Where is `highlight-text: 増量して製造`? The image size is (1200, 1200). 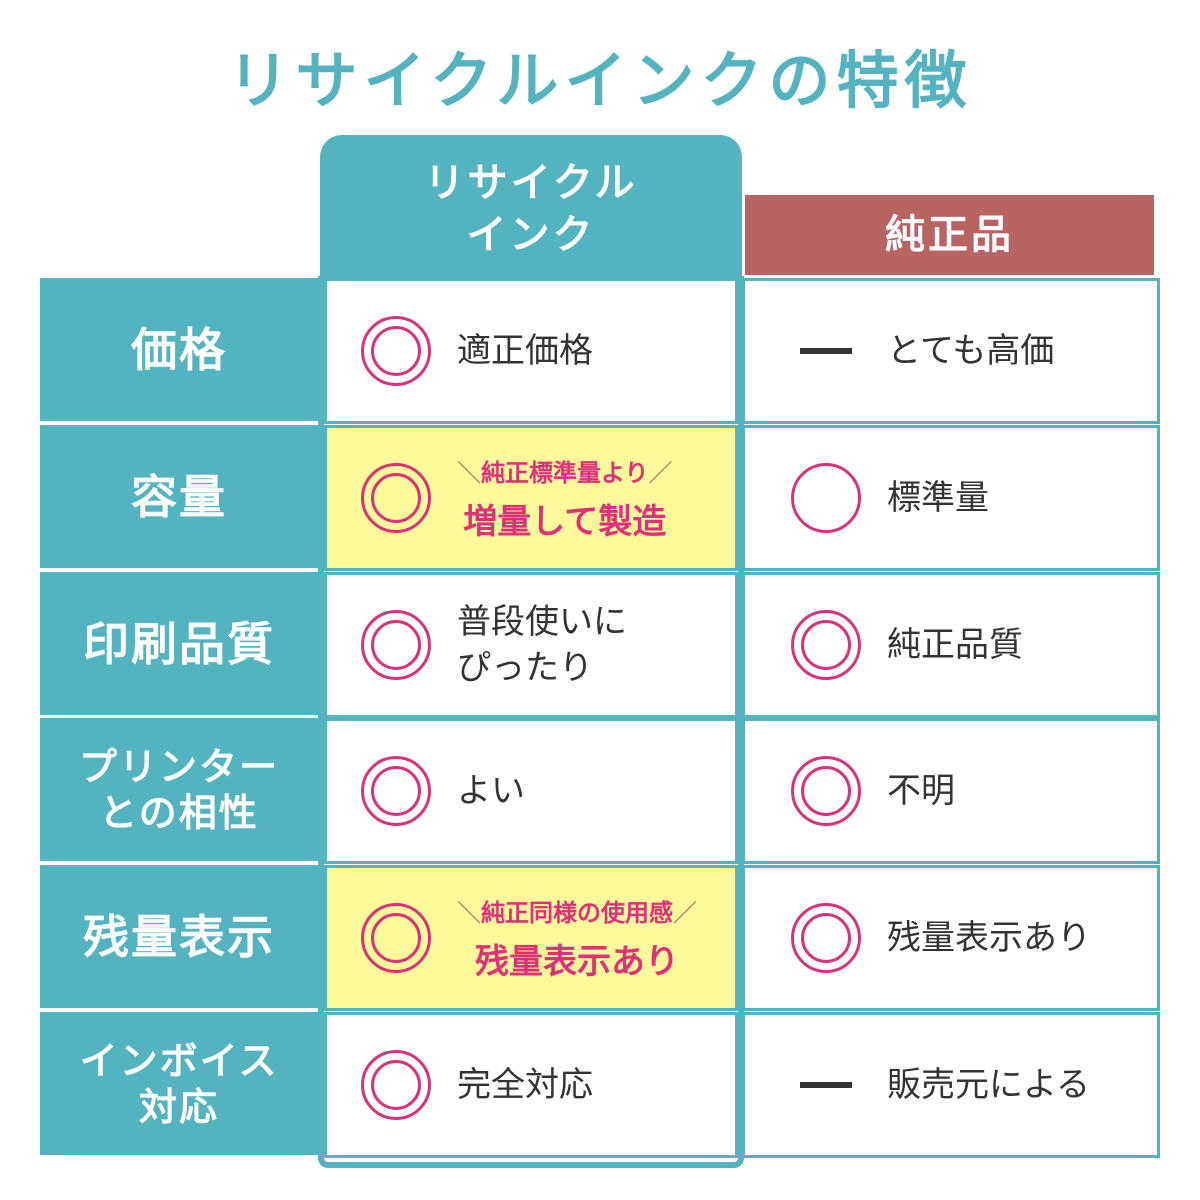
highlight-text: 増量して製造 is located at coordinates (565, 522).